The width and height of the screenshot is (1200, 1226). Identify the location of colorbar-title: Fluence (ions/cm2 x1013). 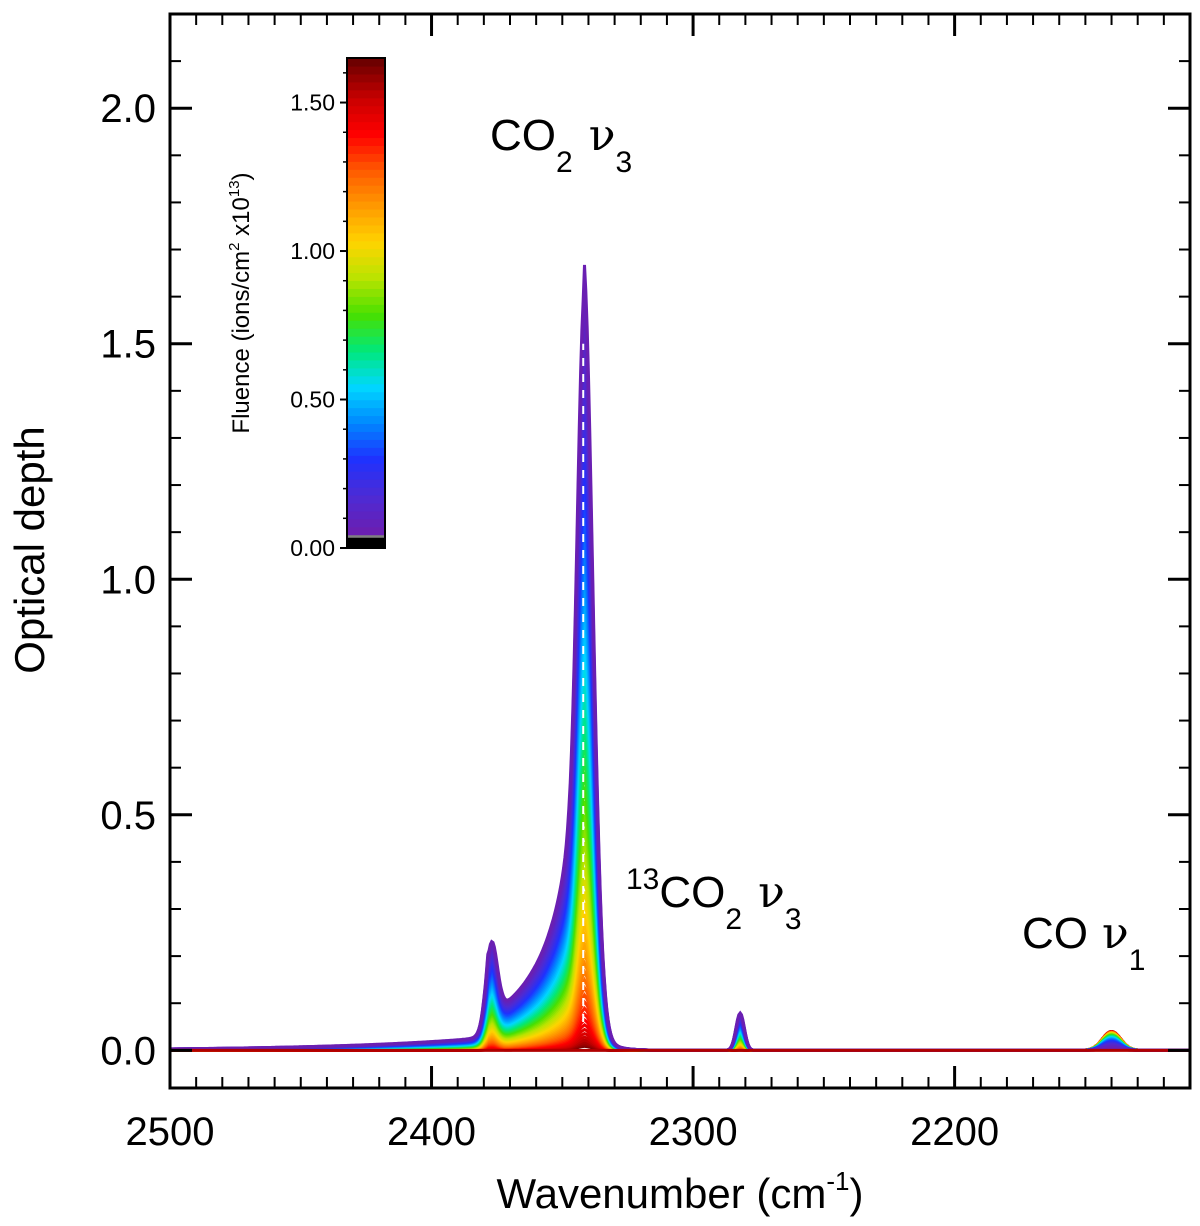
(240, 302).